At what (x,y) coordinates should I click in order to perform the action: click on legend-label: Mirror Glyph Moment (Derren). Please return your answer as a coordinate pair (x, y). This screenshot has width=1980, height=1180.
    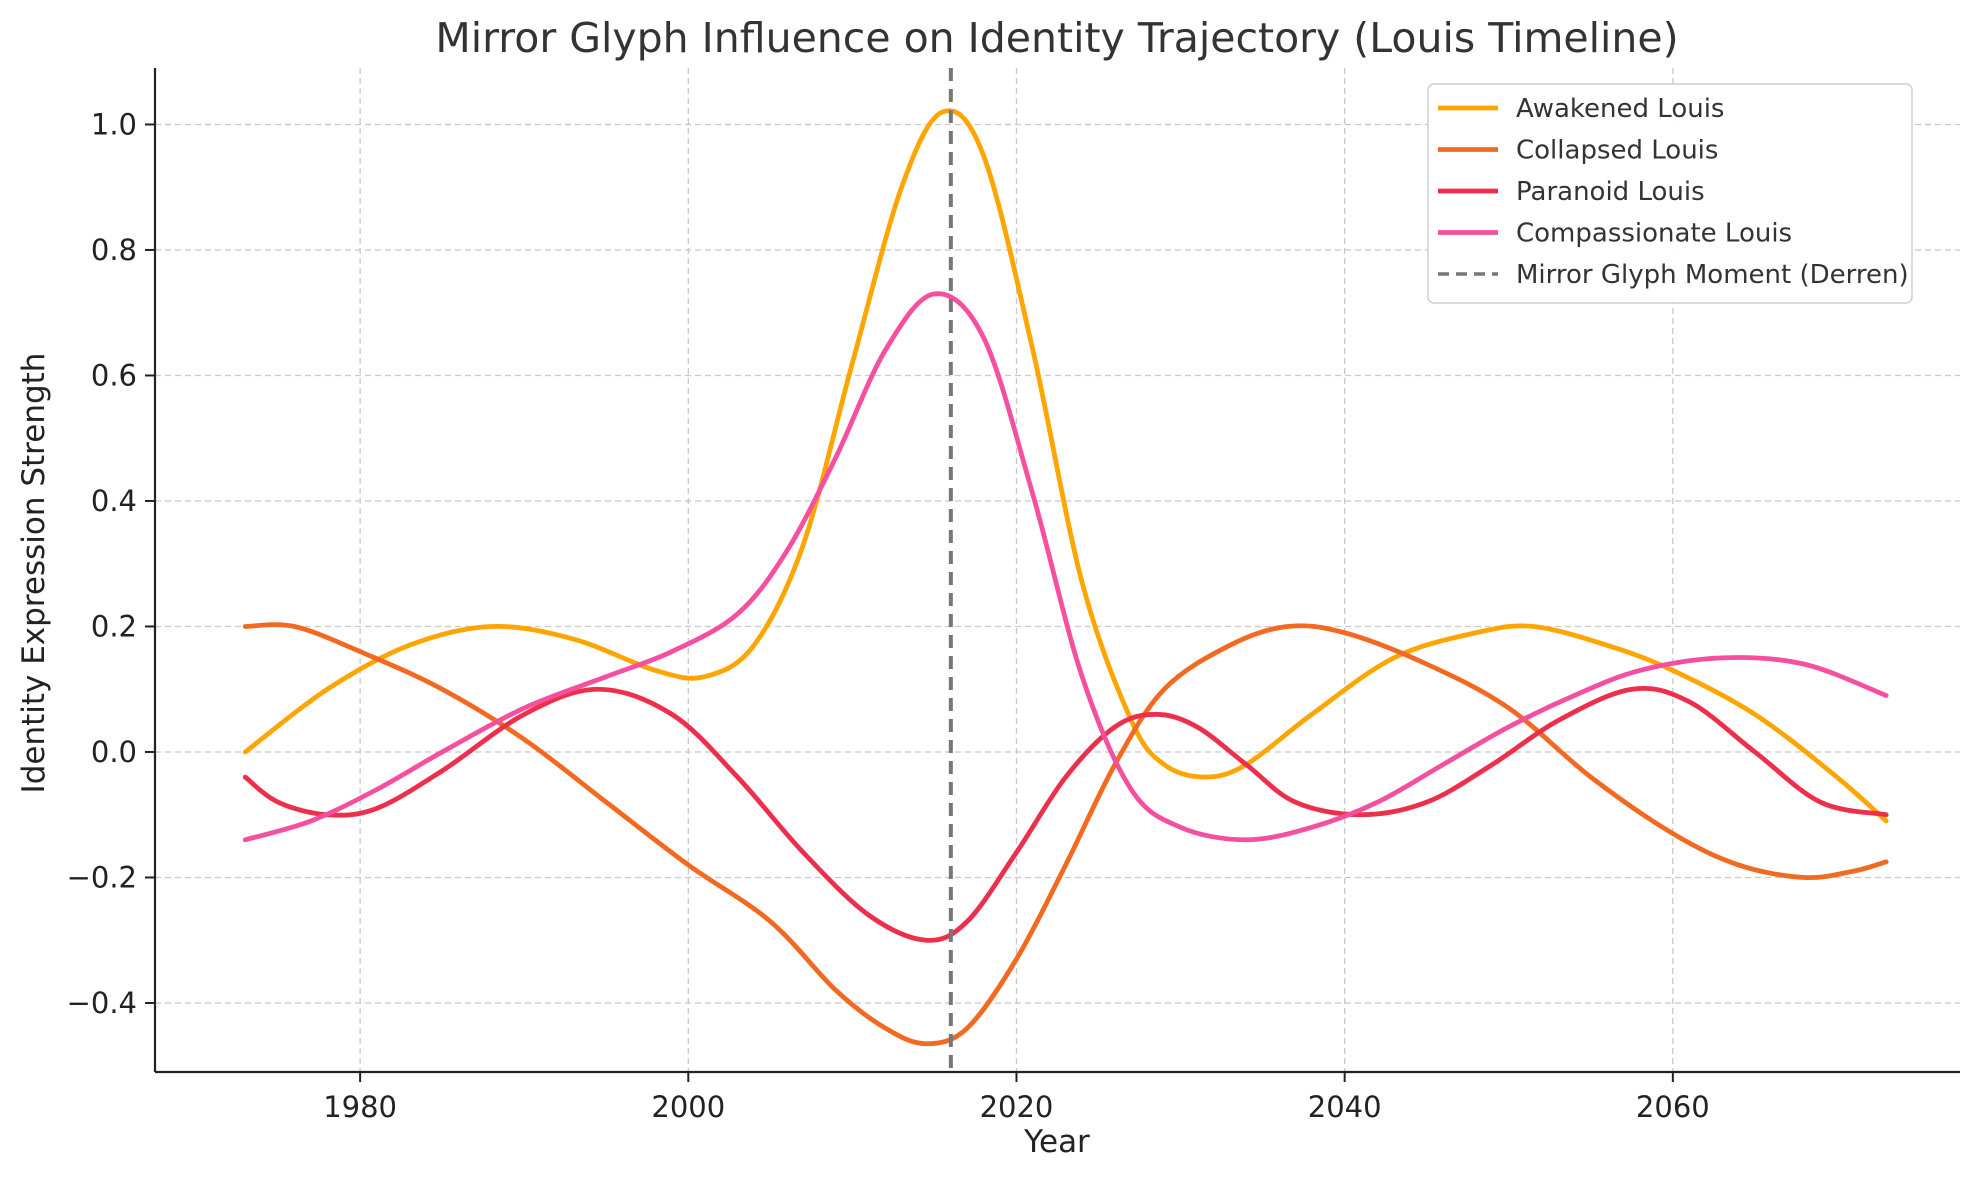
    Looking at the image, I should click on (1712, 275).